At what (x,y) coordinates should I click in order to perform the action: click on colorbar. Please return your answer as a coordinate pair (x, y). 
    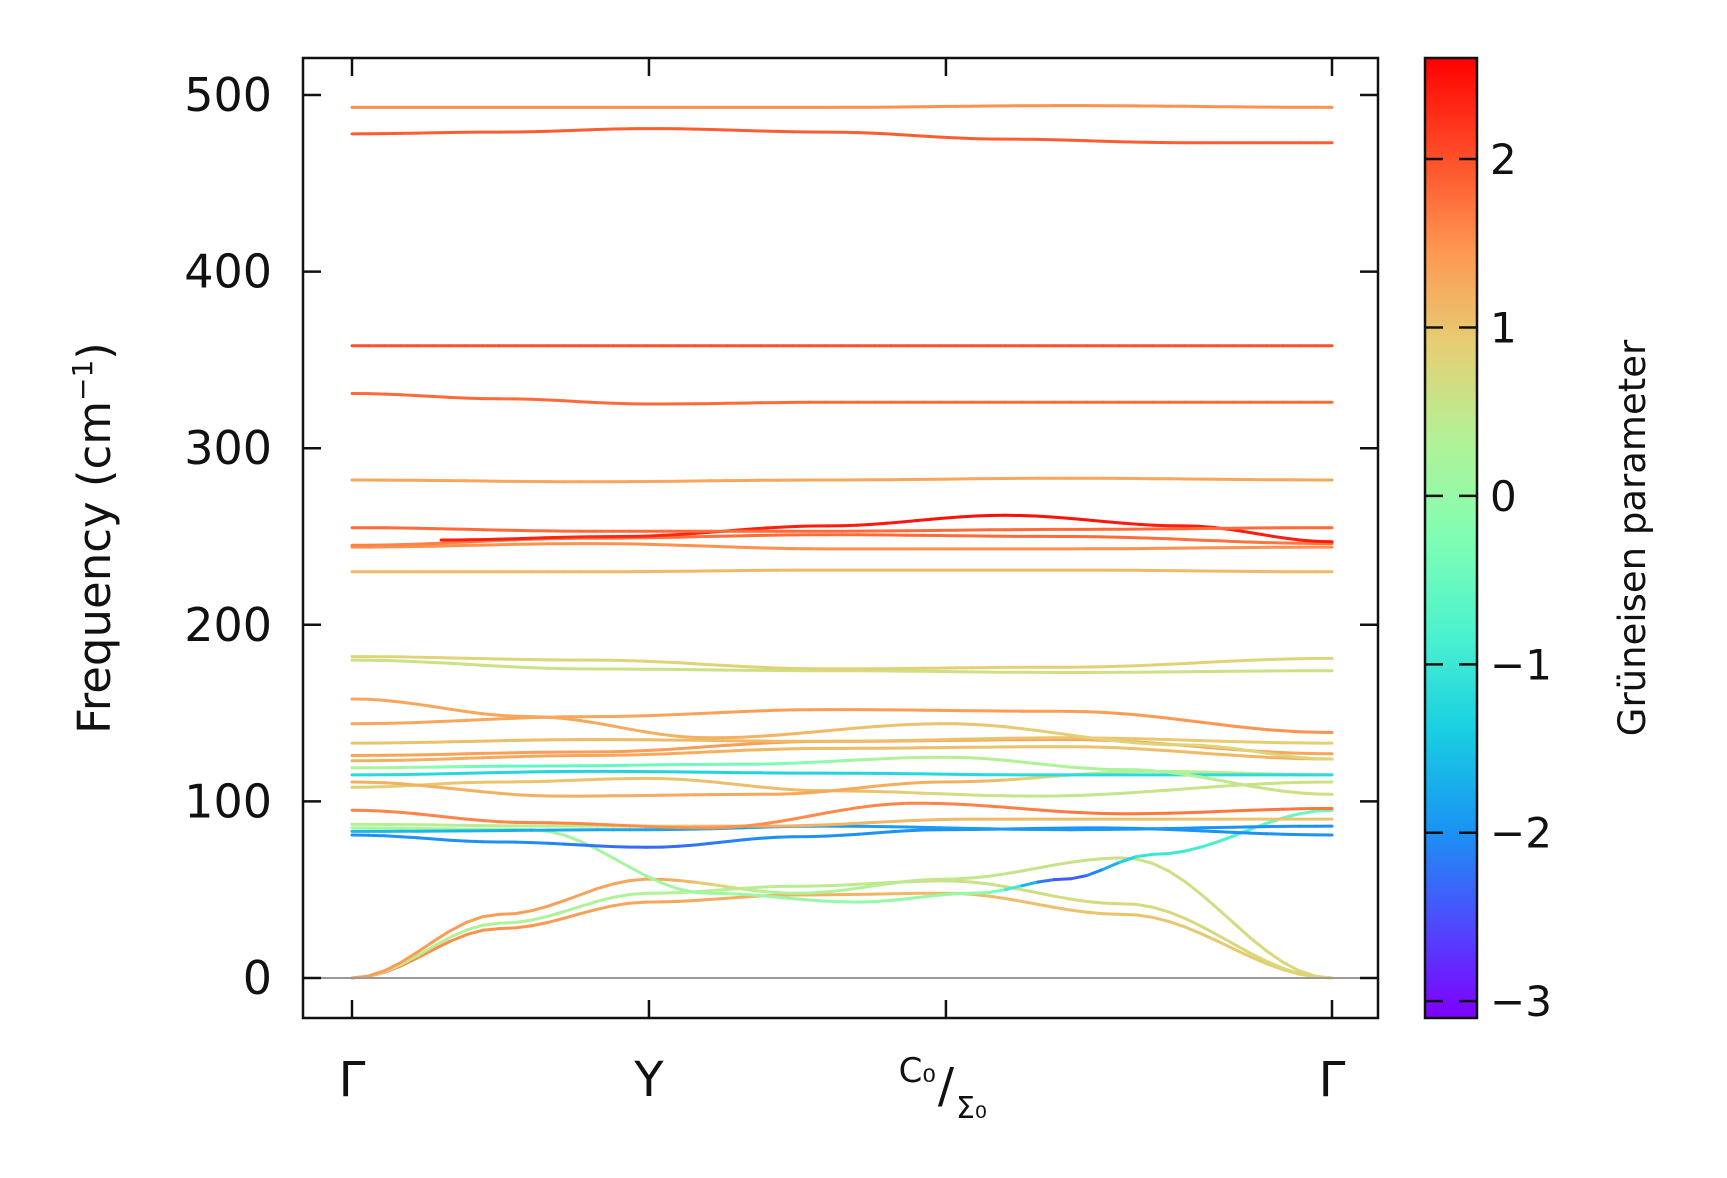
    Looking at the image, I should click on (1451, 538).